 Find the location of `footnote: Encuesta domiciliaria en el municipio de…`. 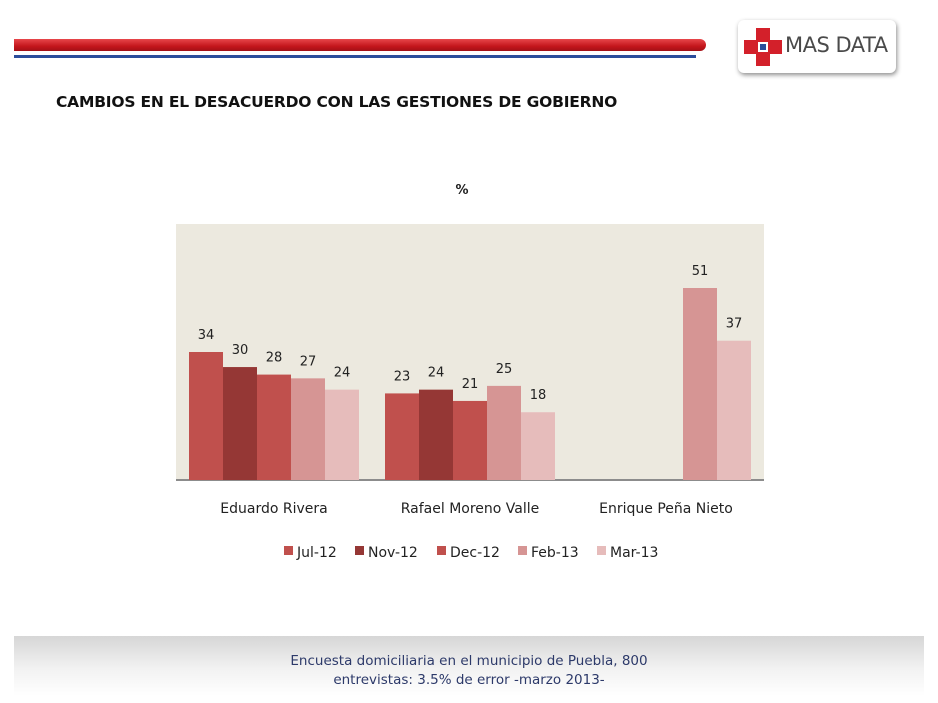

footnote: Encuesta domiciliaria en el municipio de… is located at coordinates (469, 671).